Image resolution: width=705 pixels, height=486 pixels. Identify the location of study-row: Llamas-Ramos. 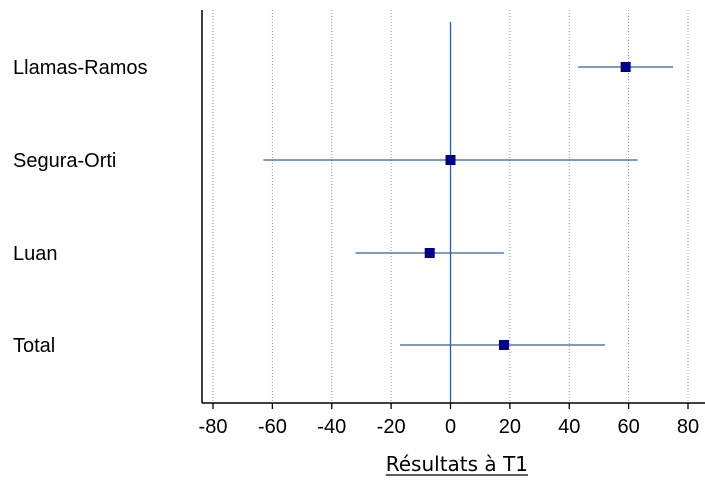
(343, 68).